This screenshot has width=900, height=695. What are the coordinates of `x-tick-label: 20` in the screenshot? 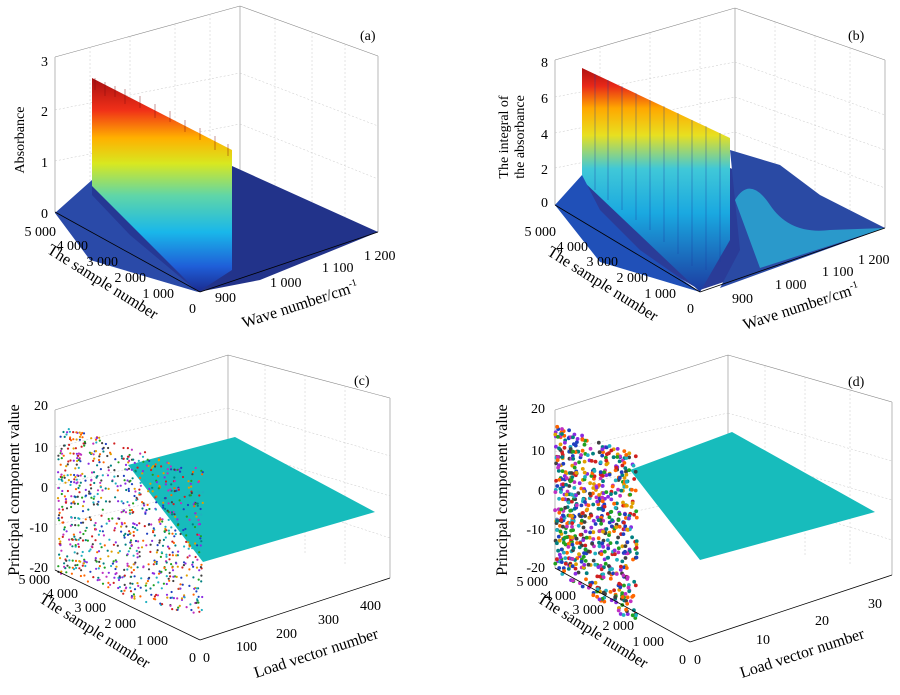 It's located at (822, 621).